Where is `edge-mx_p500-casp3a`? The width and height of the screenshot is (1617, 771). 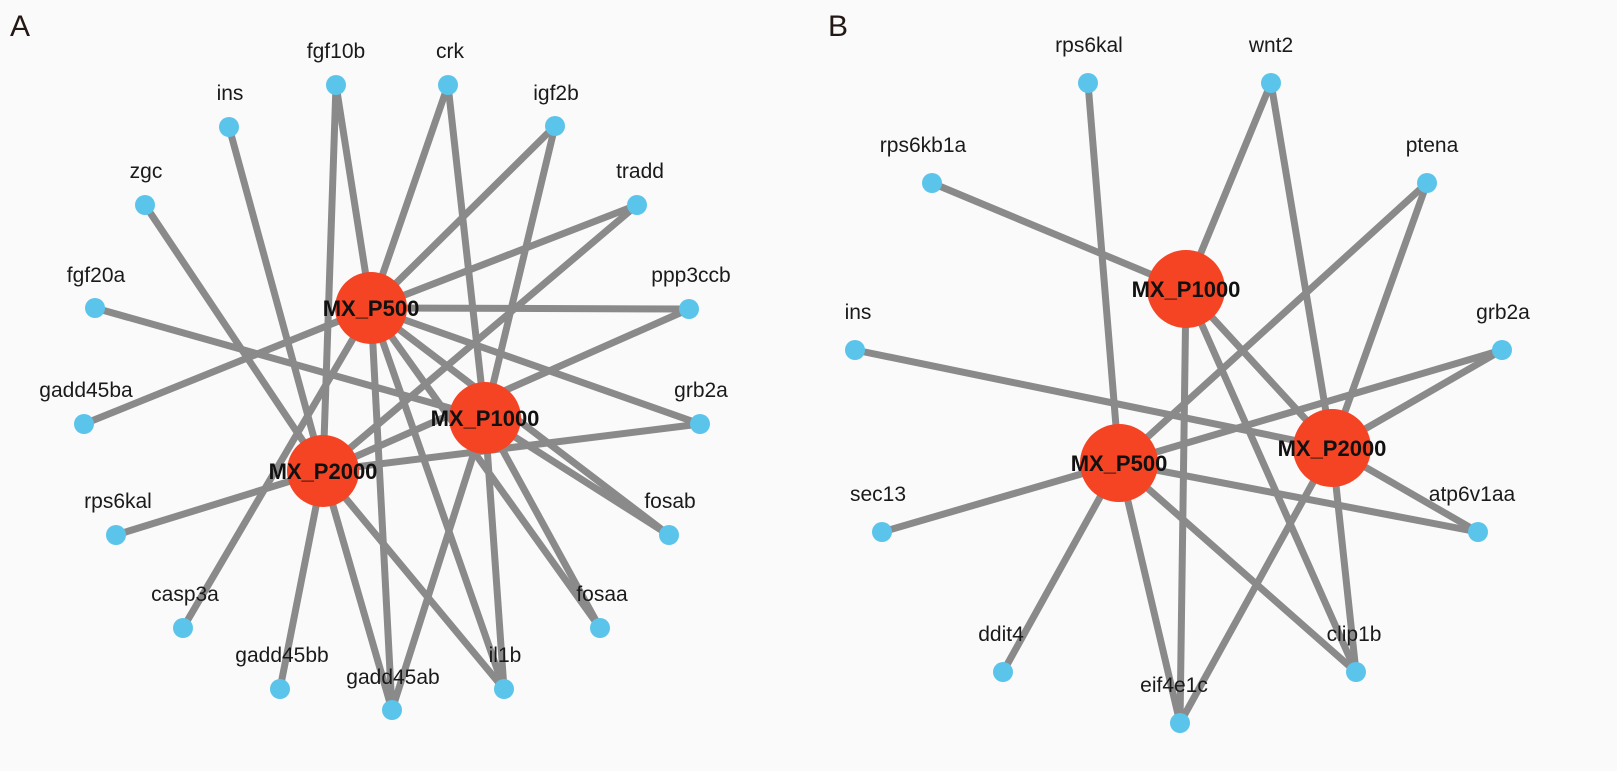
edge-mx_p500-casp3a is located at coordinates (277, 468).